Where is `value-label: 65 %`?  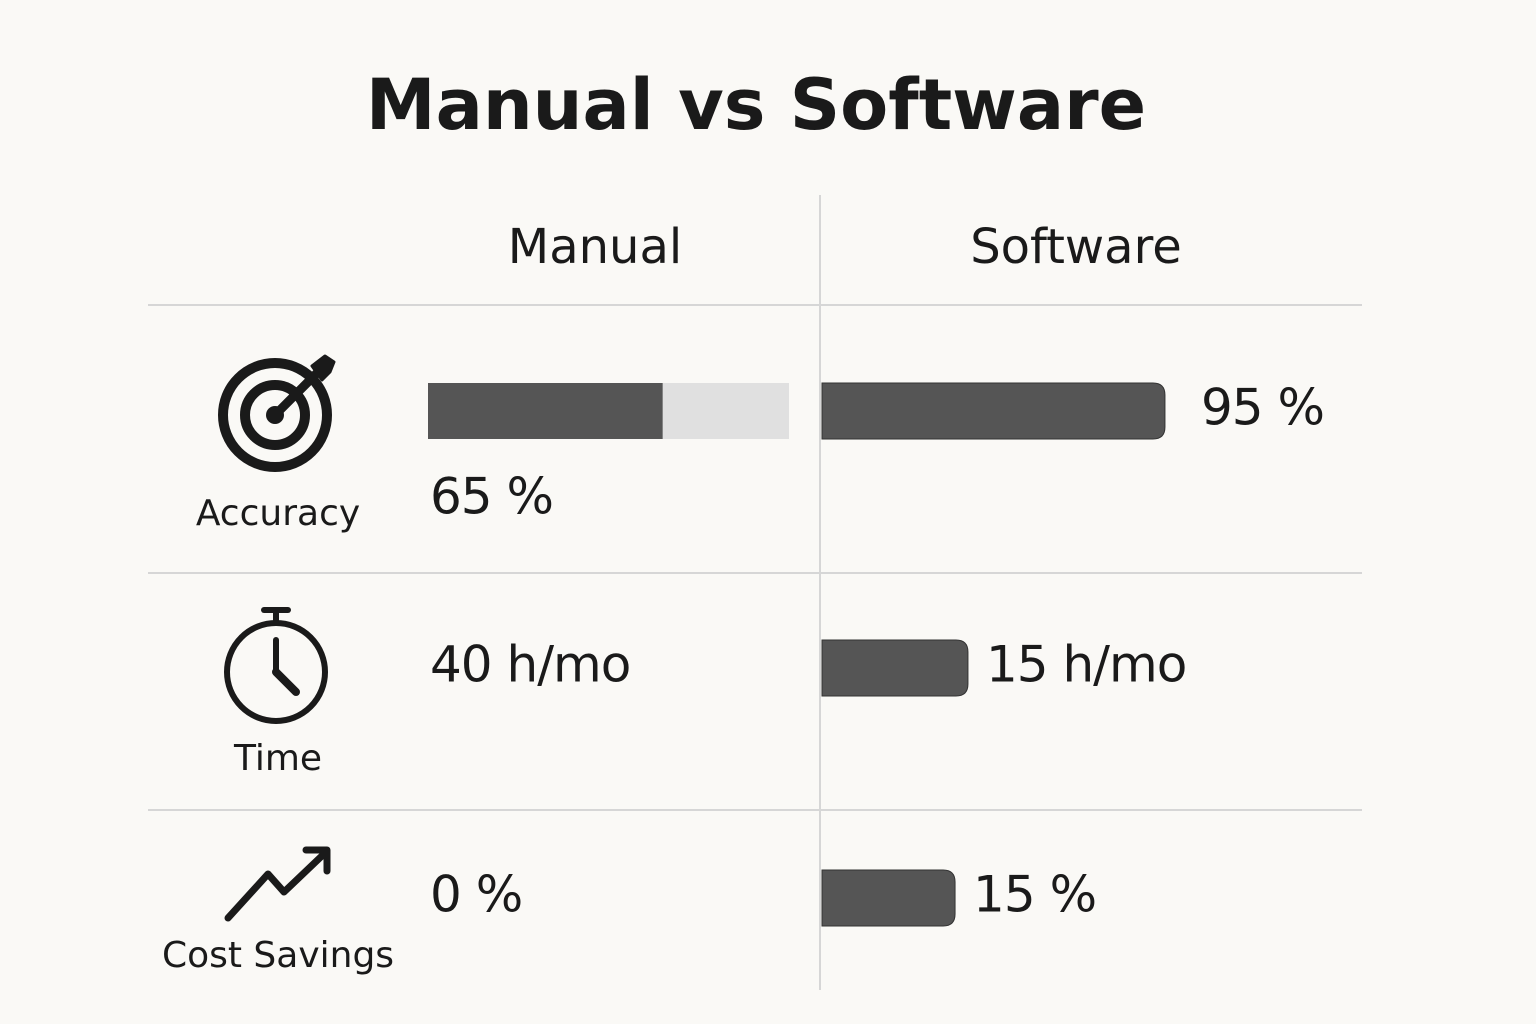 value-label: 65 % is located at coordinates (491, 497).